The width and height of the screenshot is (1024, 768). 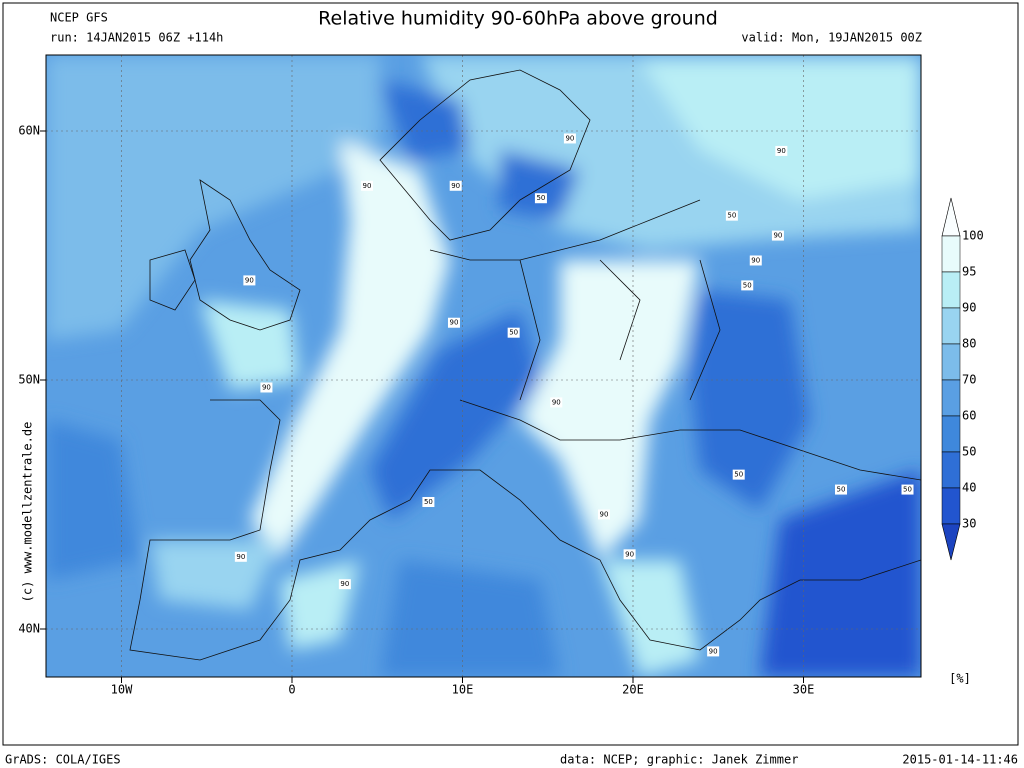 What do you see at coordinates (969, 308) in the screenshot?
I see `colorbar-label: 90` at bounding box center [969, 308].